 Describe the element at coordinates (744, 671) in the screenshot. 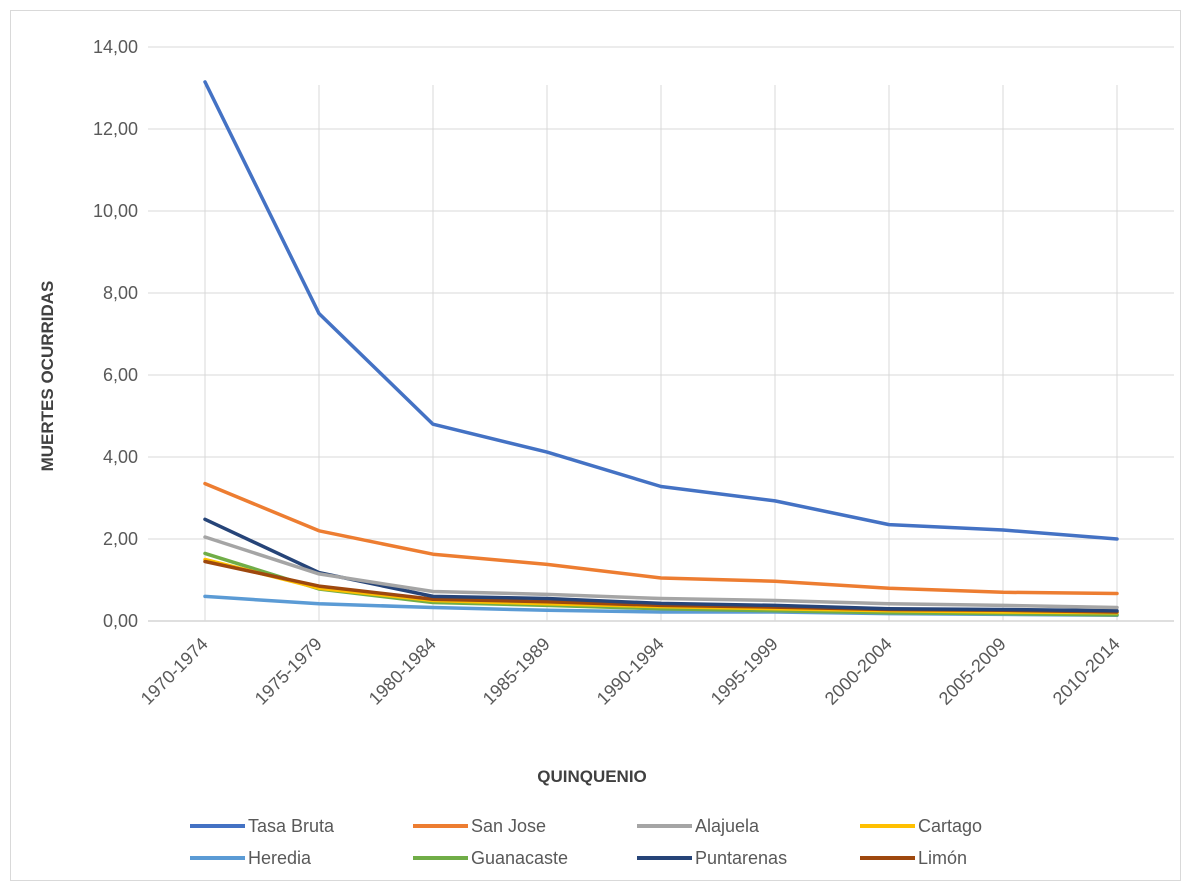

I see `x-tick-label: 1995-1999` at that location.